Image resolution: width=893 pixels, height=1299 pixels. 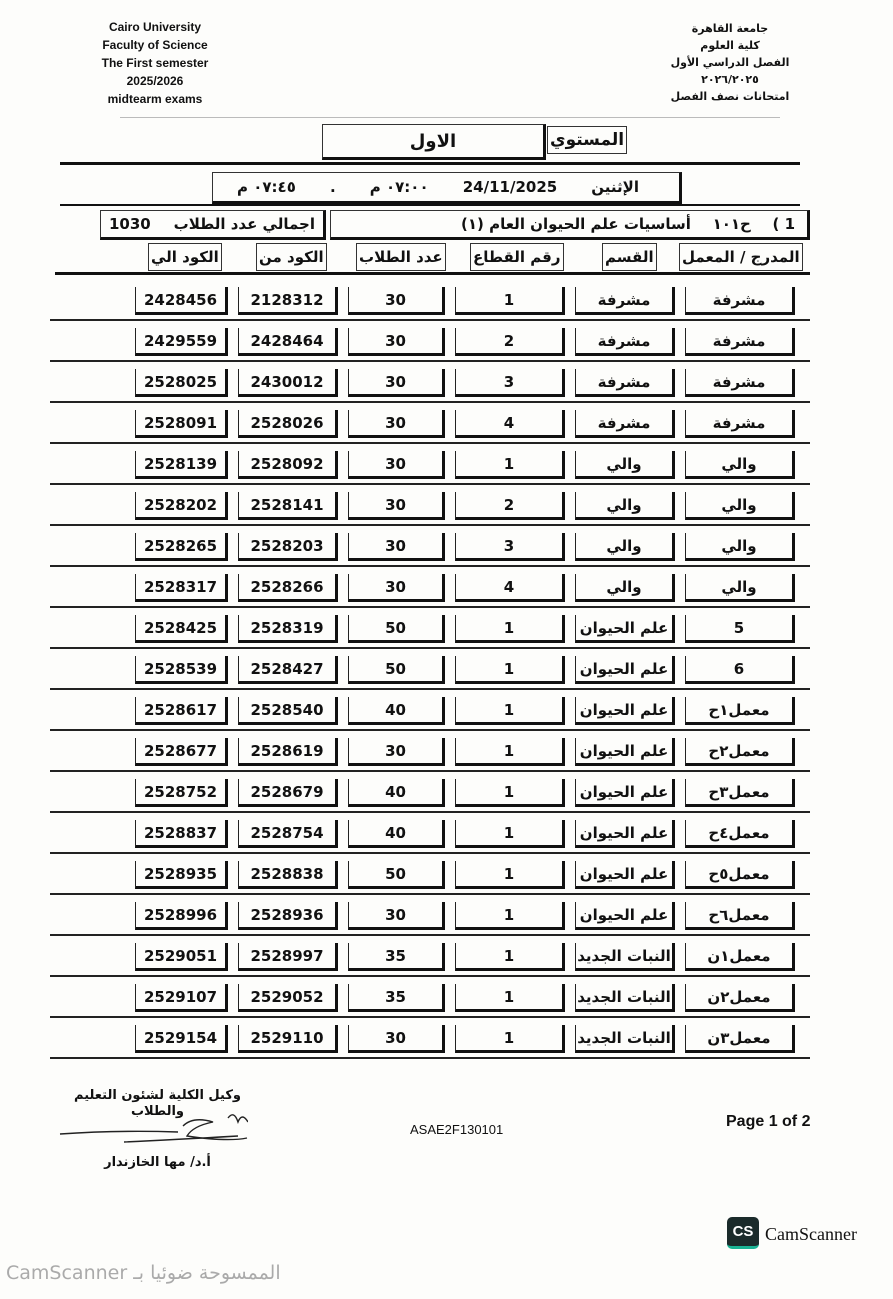 What do you see at coordinates (576, 224) in the screenshot?
I see `course-name: أساسيات علم الحيوان العام (١)` at bounding box center [576, 224].